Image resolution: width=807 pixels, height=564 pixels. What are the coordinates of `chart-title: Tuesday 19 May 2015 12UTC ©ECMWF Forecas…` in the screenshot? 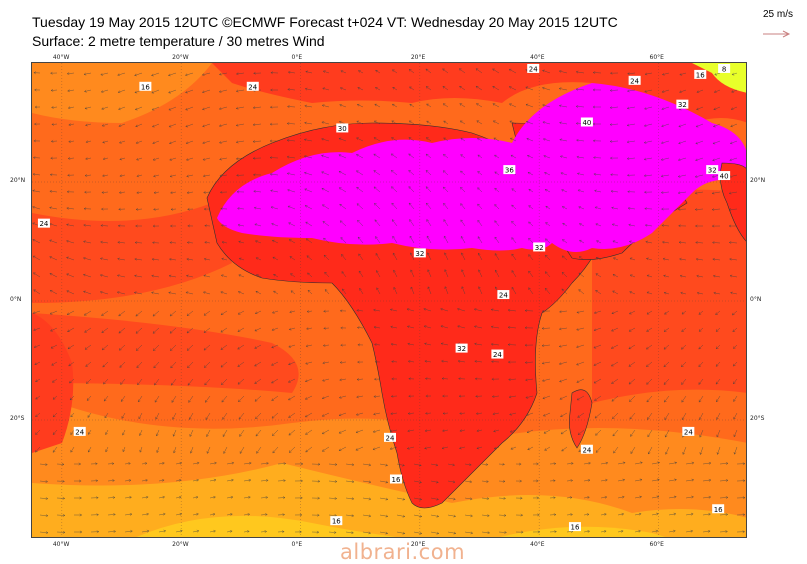 It's located at (325, 22).